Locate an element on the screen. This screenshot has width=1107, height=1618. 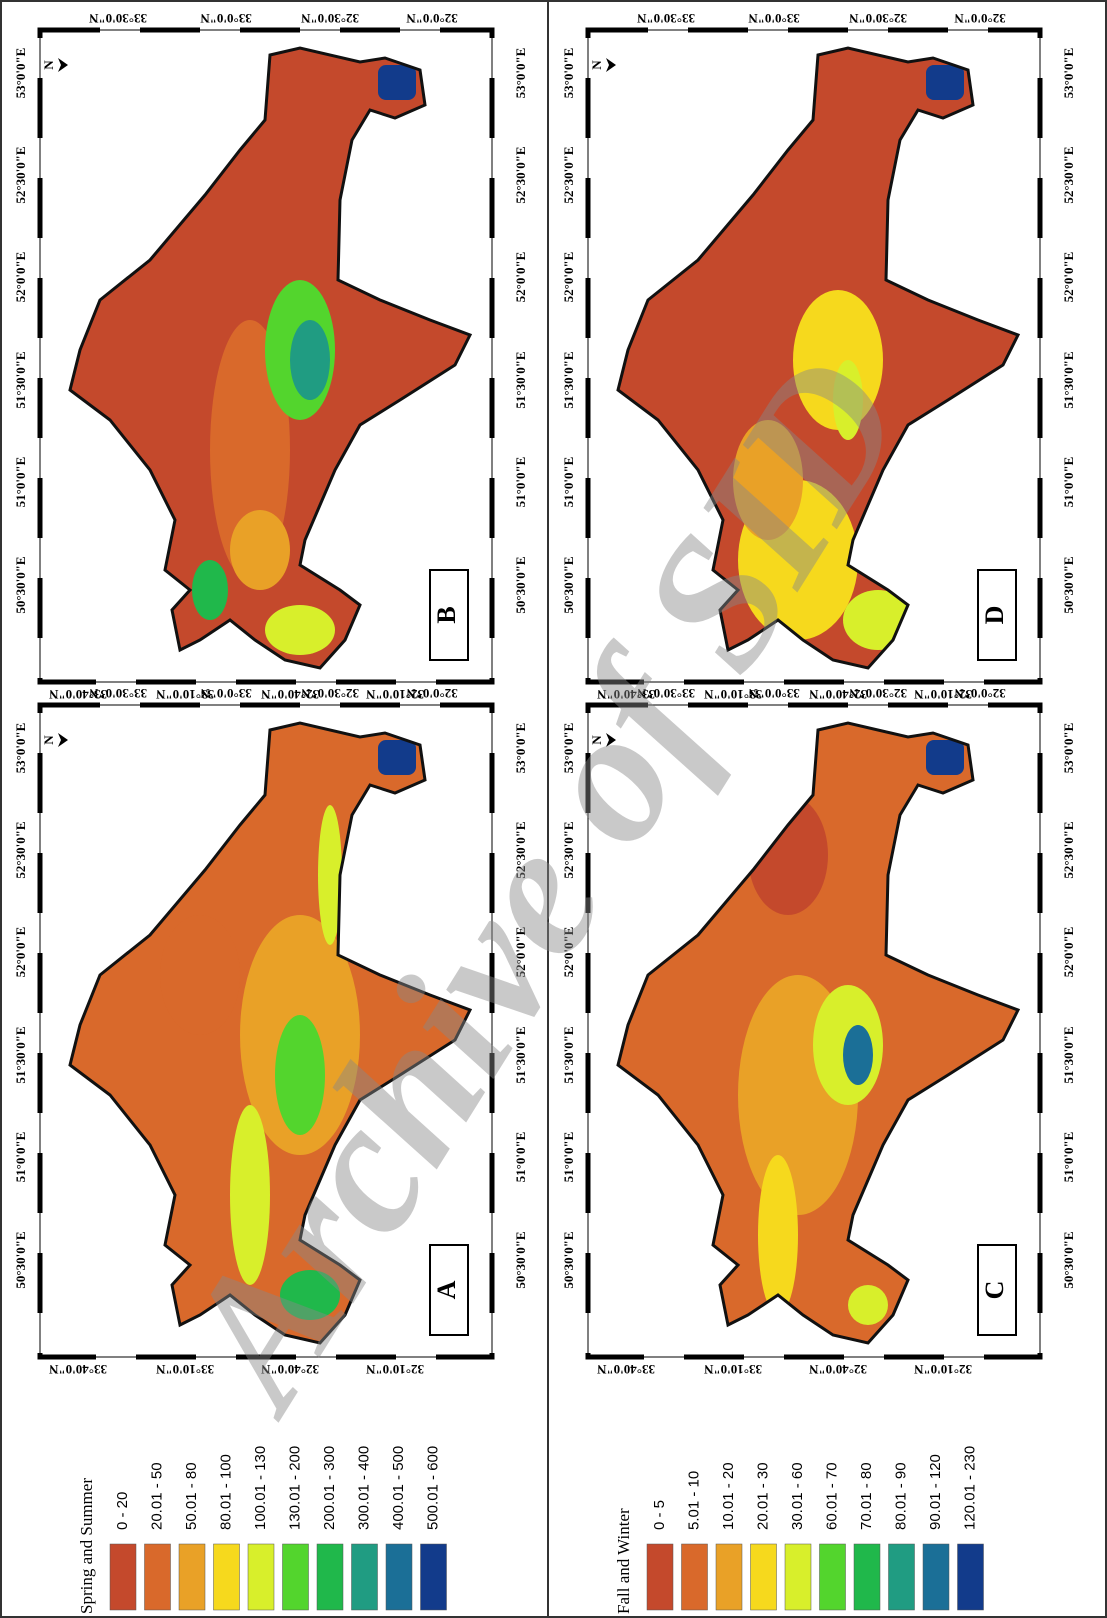
legend-label: 80.01 - 100 is located at coordinates (225, 1492).